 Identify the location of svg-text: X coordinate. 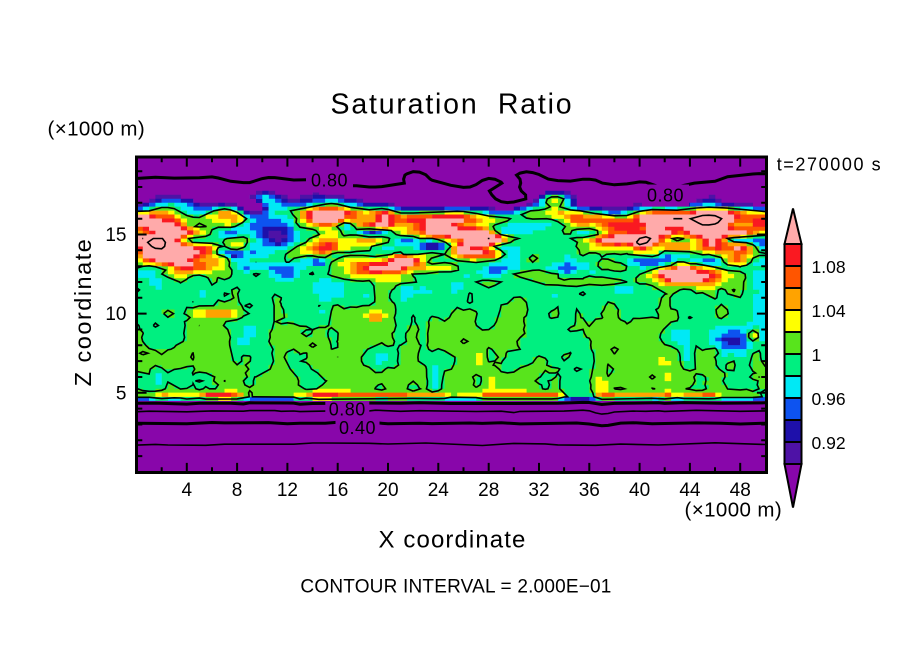
(453, 539).